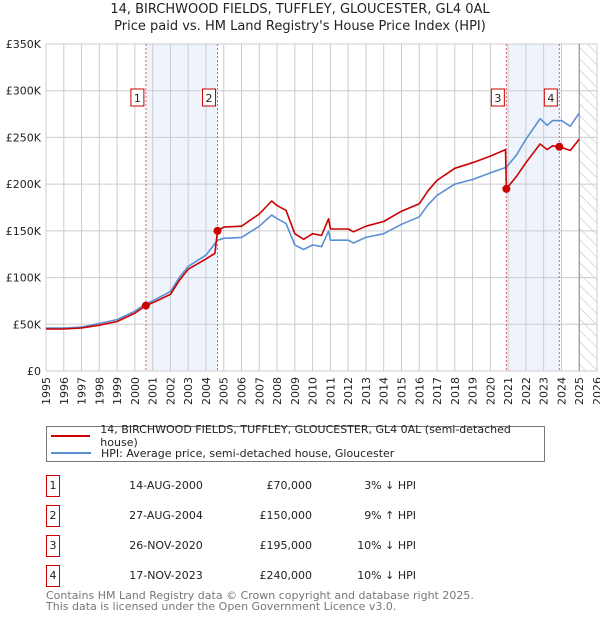 This screenshot has height=620, width=600. I want to click on transaction-hpi: 3% ↓ HPI, so click(390, 485).